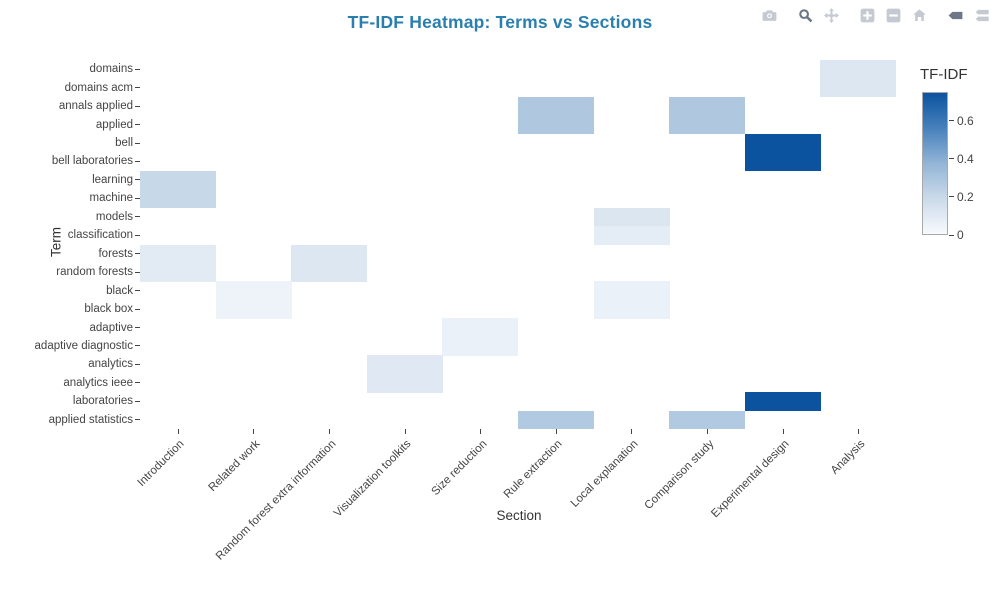 The image size is (1000, 600). Describe the element at coordinates (867, 15) in the screenshot. I see `zoom-in-icon` at that location.